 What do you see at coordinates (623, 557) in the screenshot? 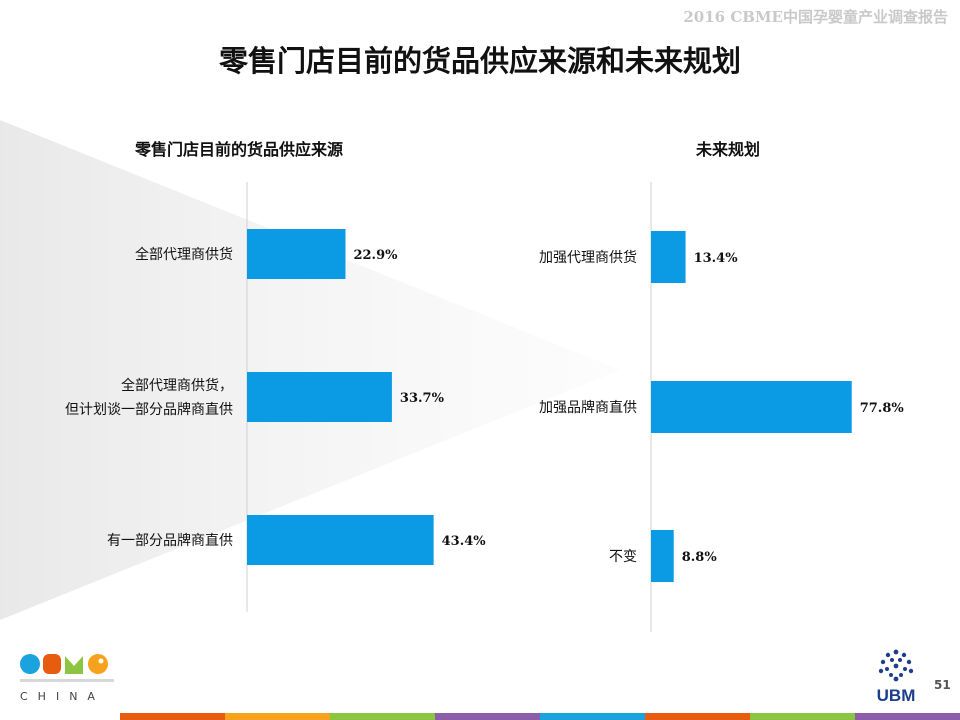
I see `right-category-label-2: 不变` at bounding box center [623, 557].